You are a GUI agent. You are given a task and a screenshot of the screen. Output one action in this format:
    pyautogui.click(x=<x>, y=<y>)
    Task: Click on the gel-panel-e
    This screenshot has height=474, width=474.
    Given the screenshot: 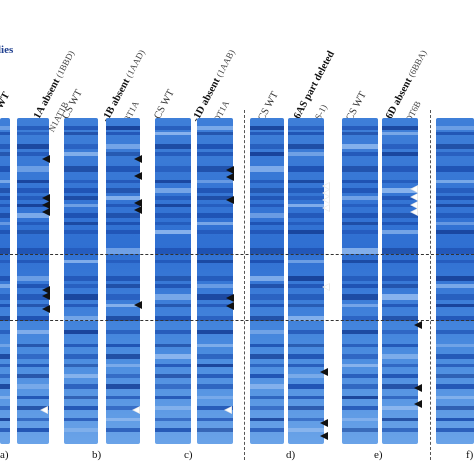 What is the action you would take?
    pyautogui.click(x=383, y=281)
    